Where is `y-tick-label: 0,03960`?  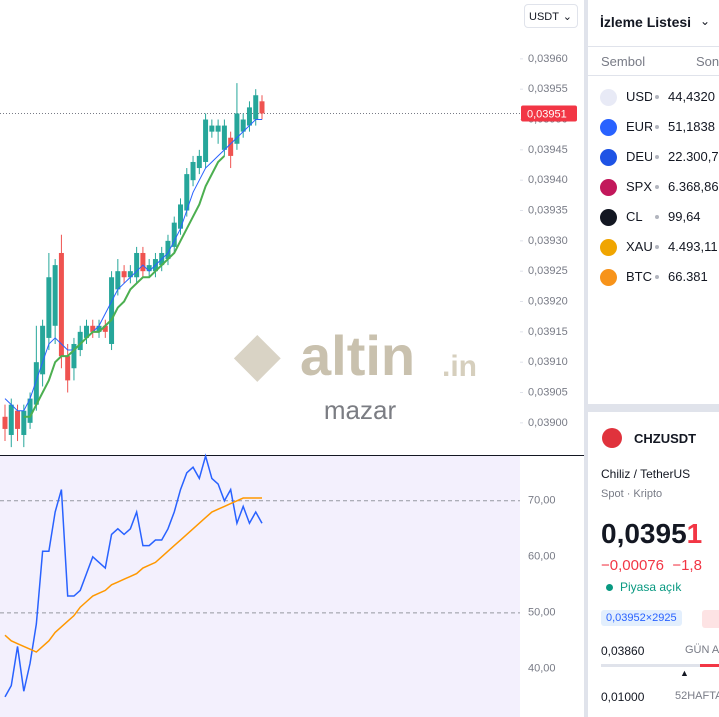 y-tick-label: 0,03960 is located at coordinates (548, 59).